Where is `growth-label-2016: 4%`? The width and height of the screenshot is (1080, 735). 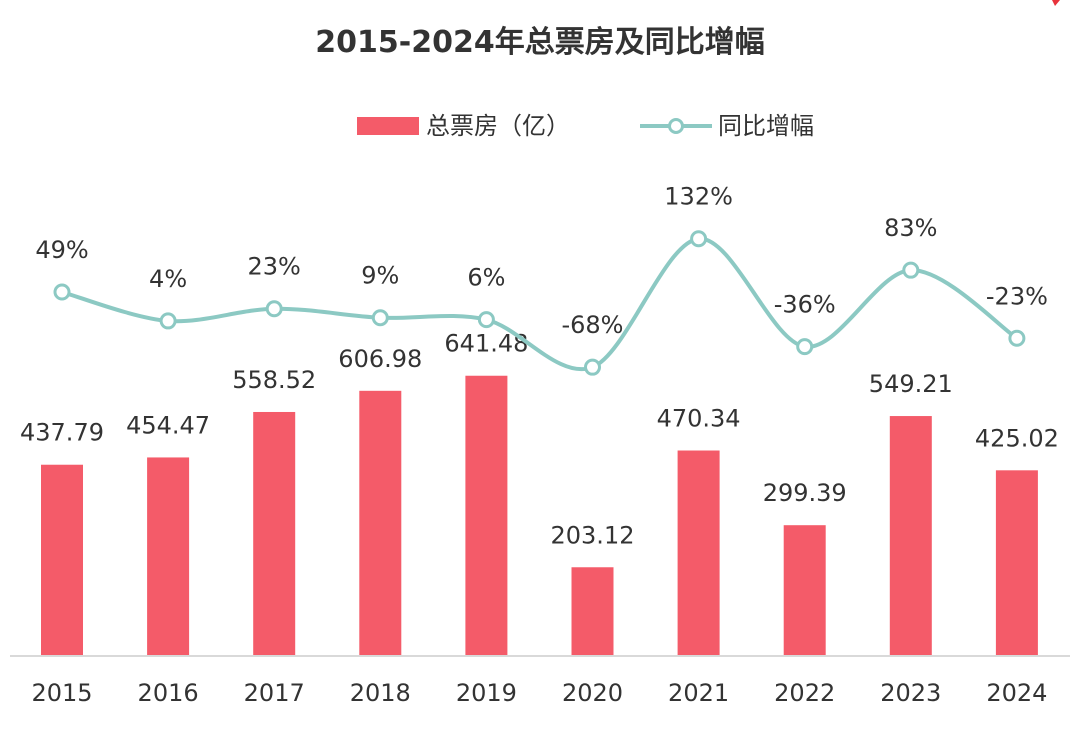
growth-label-2016: 4% is located at coordinates (168, 279).